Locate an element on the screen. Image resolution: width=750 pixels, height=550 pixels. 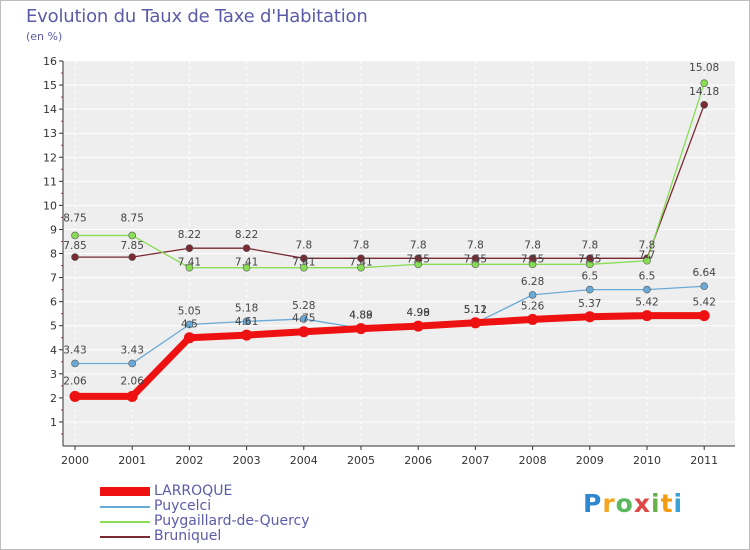
legend-label-puycelci: Puycelci is located at coordinates (183, 506).